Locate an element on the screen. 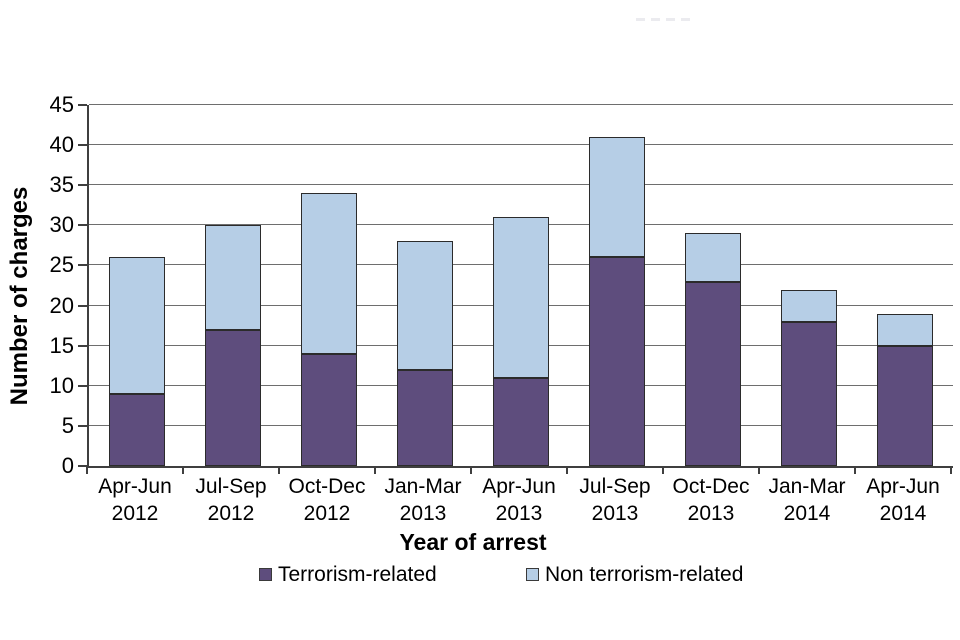 The width and height of the screenshot is (960, 640). x-axis-tick-label: Jul-Sep 2012 is located at coordinates (231, 500).